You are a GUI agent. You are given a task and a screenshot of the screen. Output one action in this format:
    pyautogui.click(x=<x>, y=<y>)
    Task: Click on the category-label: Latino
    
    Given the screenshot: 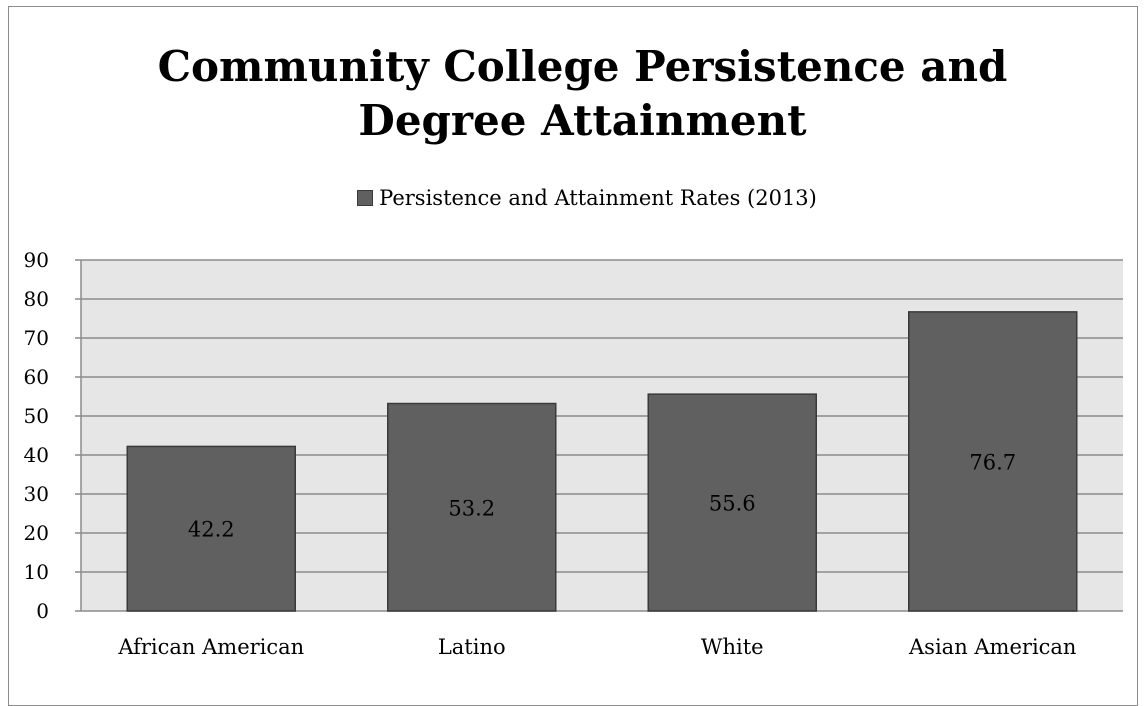 What is the action you would take?
    pyautogui.click(x=472, y=647)
    